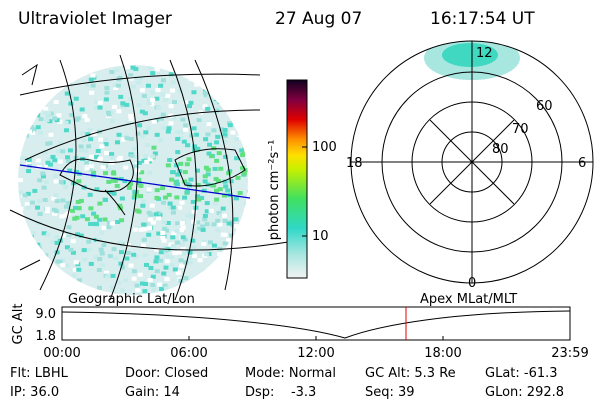  What do you see at coordinates (18, 324) in the screenshot?
I see `y-label: GC Alt` at bounding box center [18, 324].